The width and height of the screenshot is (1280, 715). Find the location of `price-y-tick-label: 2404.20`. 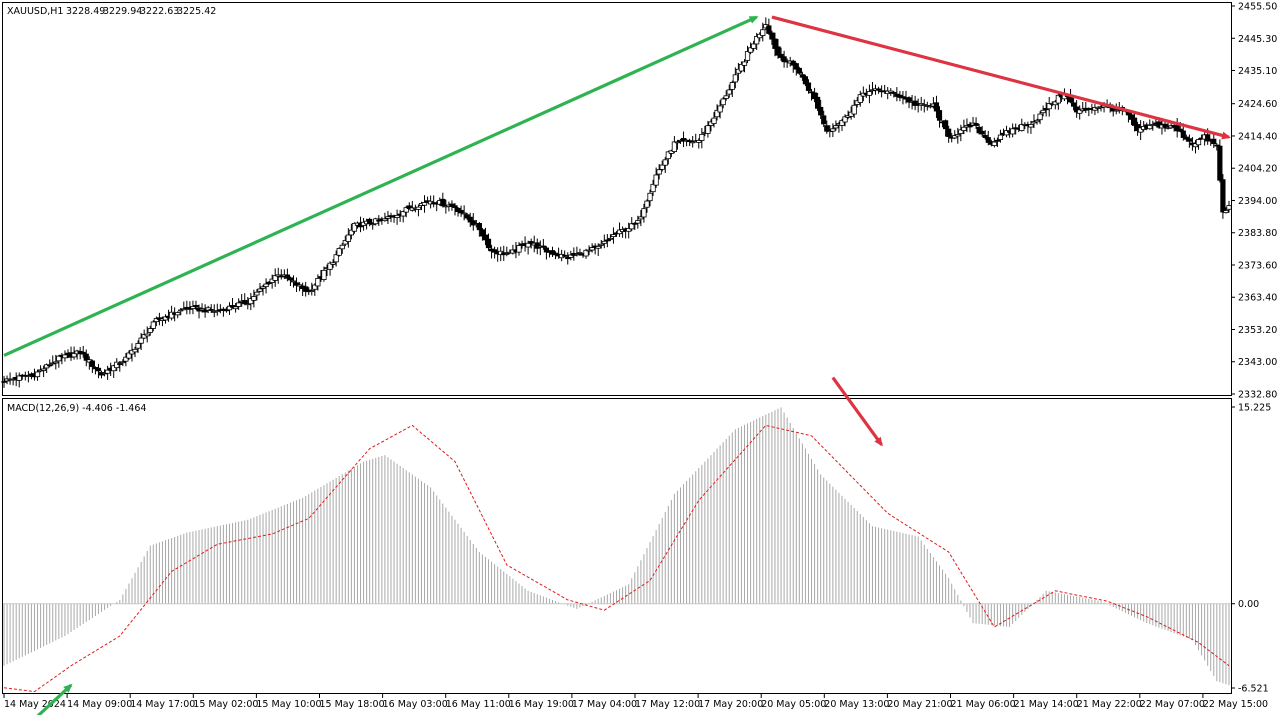

price-y-tick-label: 2404.20 is located at coordinates (1257, 169).